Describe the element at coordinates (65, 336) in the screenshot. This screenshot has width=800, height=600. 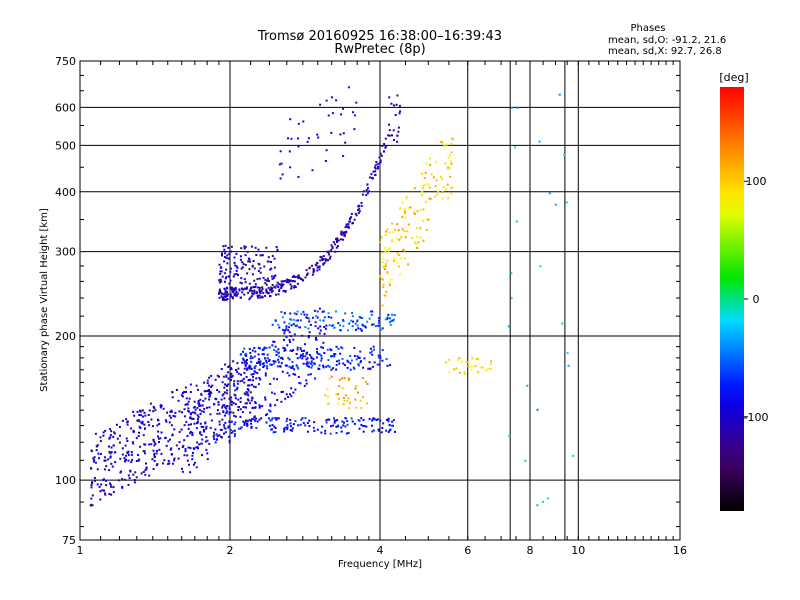
I see `y-tick-label: 200` at that location.